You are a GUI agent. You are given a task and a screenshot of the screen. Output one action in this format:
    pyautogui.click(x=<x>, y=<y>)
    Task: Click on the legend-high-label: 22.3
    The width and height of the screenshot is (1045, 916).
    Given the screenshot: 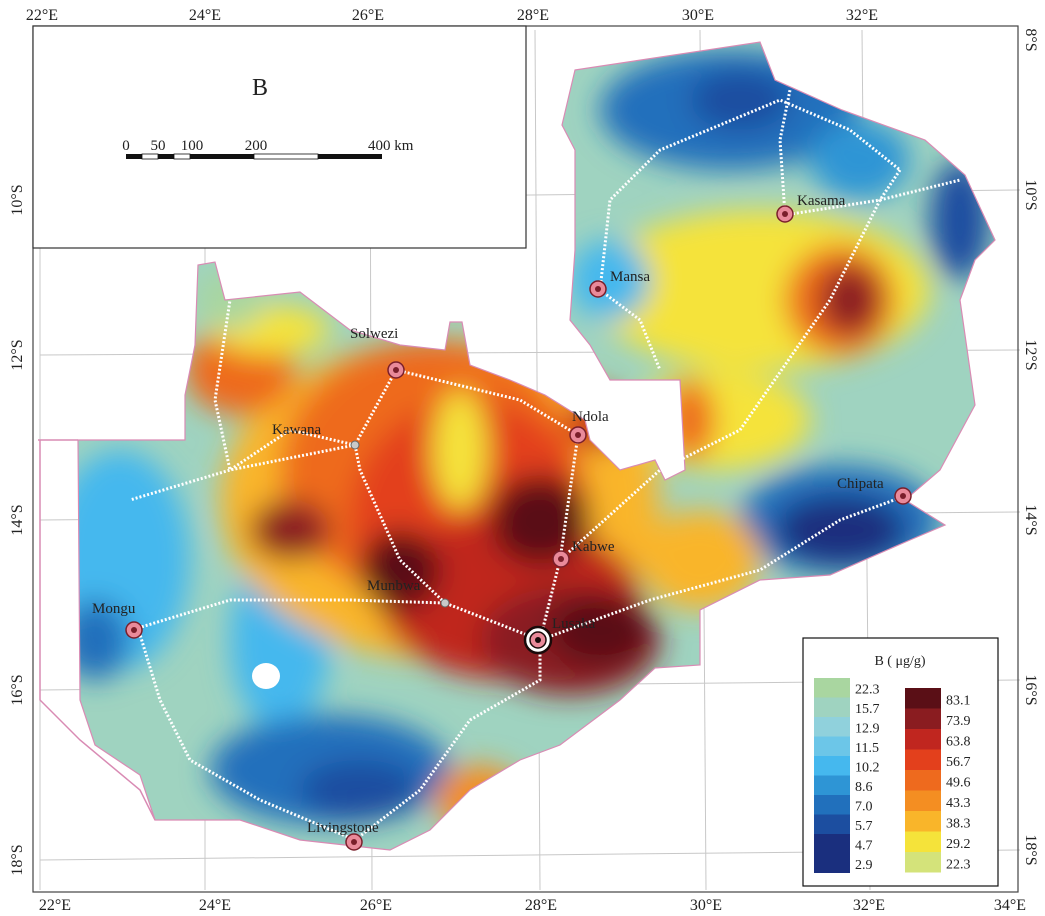 What is the action you would take?
    pyautogui.click(x=958, y=865)
    